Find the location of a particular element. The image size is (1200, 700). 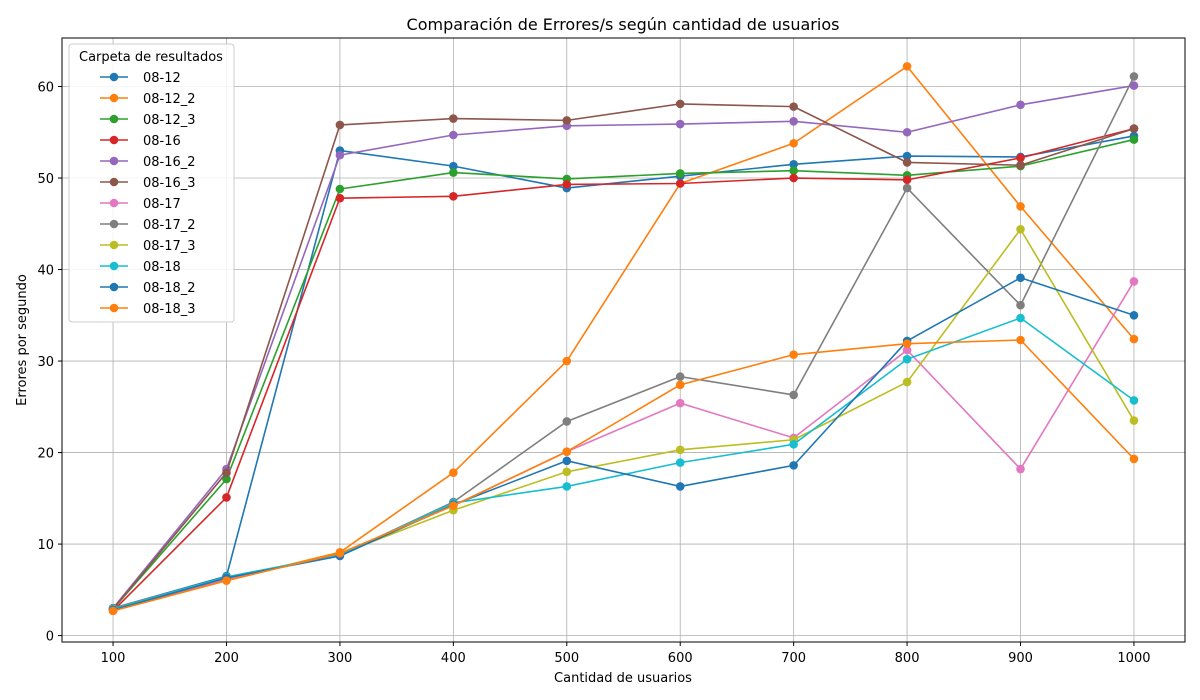

legend-item: 08-18_3 is located at coordinates (148, 309).